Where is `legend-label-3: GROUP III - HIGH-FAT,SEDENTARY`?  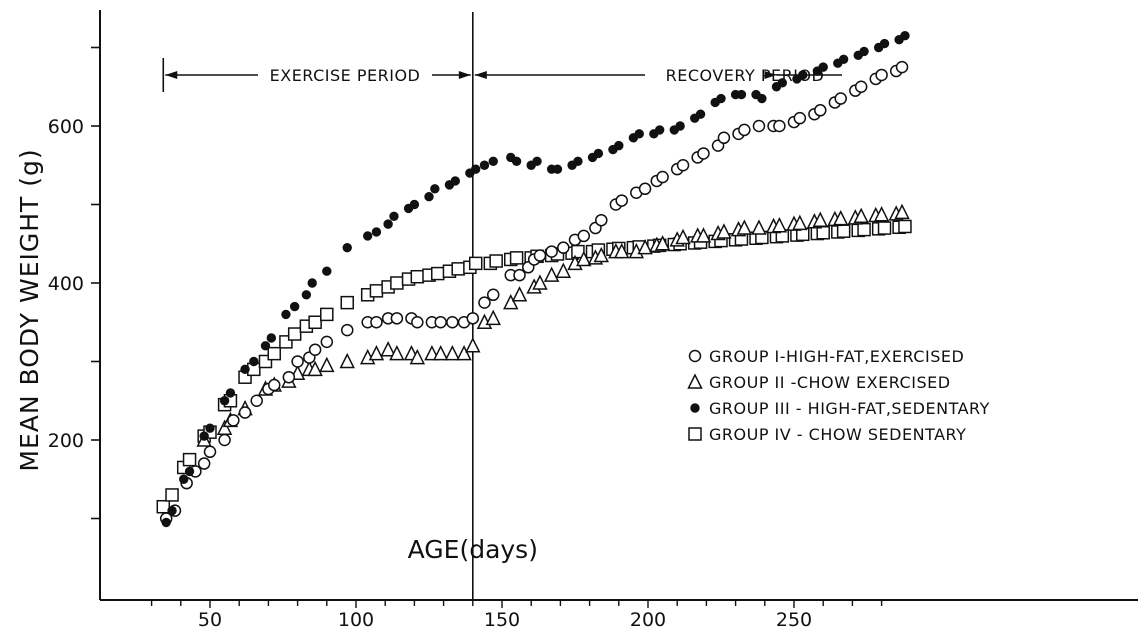 legend-label-3: GROUP III - HIGH-FAT,SEDENTARY is located at coordinates (849, 408).